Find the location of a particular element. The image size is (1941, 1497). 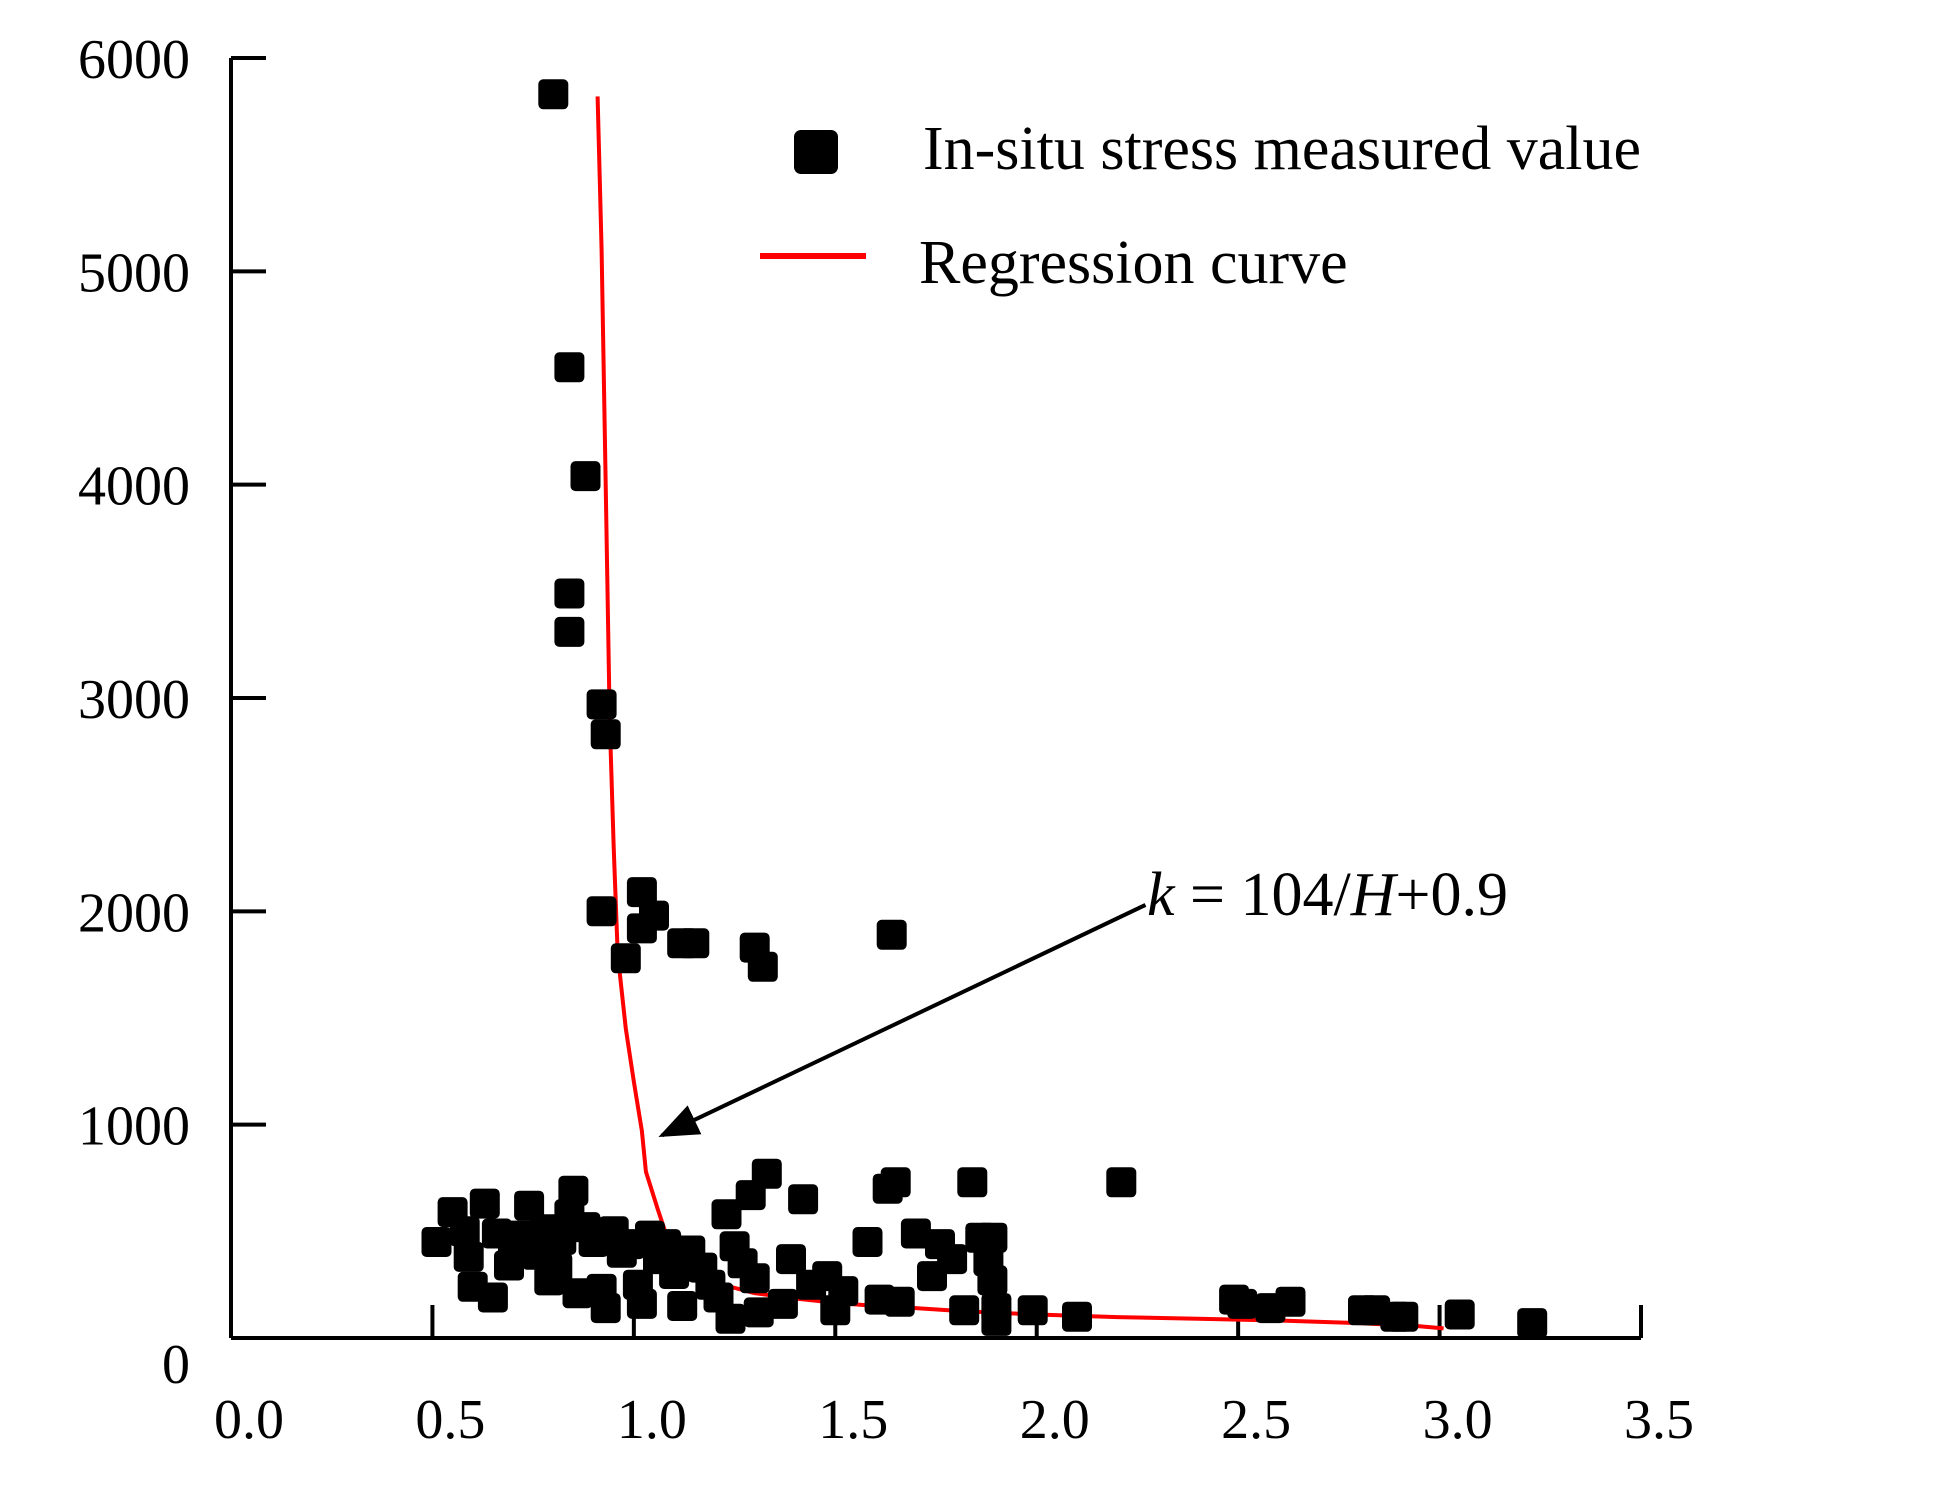

legend-label-curve: Regression curve is located at coordinates (1133, 263).